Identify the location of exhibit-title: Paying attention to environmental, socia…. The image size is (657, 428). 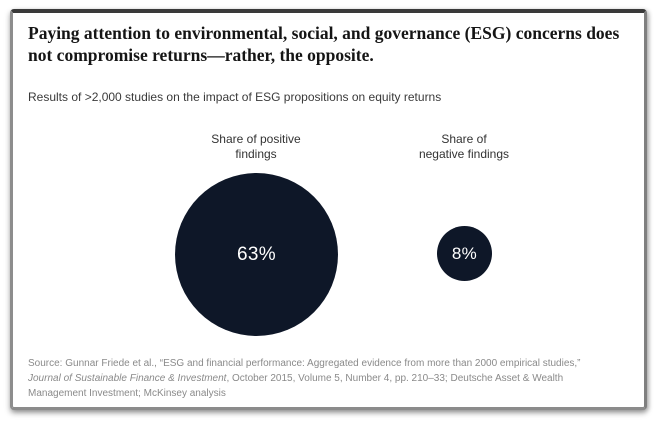
(324, 44).